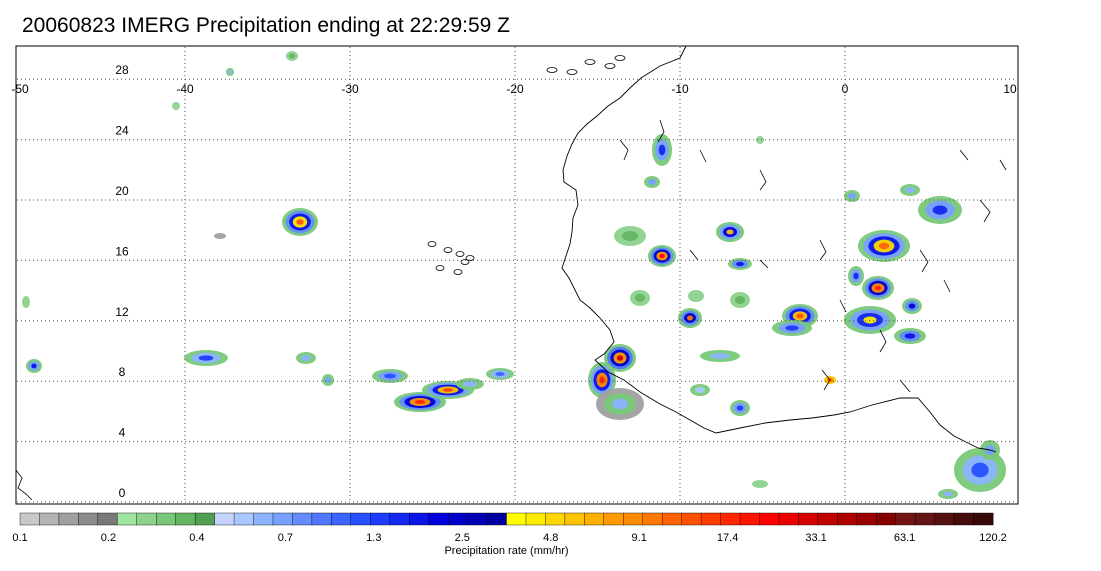 The image size is (1101, 571). I want to click on lon-tick-label: 0, so click(845, 89).